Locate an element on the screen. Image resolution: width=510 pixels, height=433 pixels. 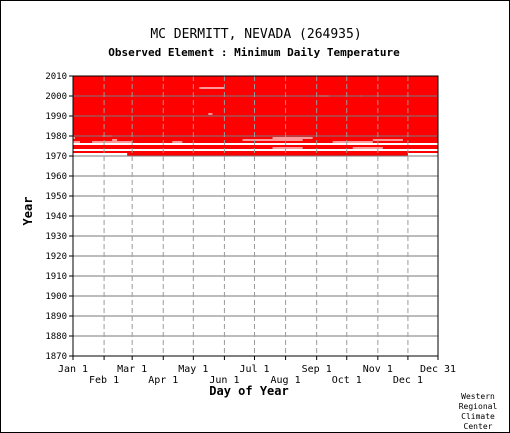
x-tick-label-3: Jul 1 is located at coordinates (254, 369).